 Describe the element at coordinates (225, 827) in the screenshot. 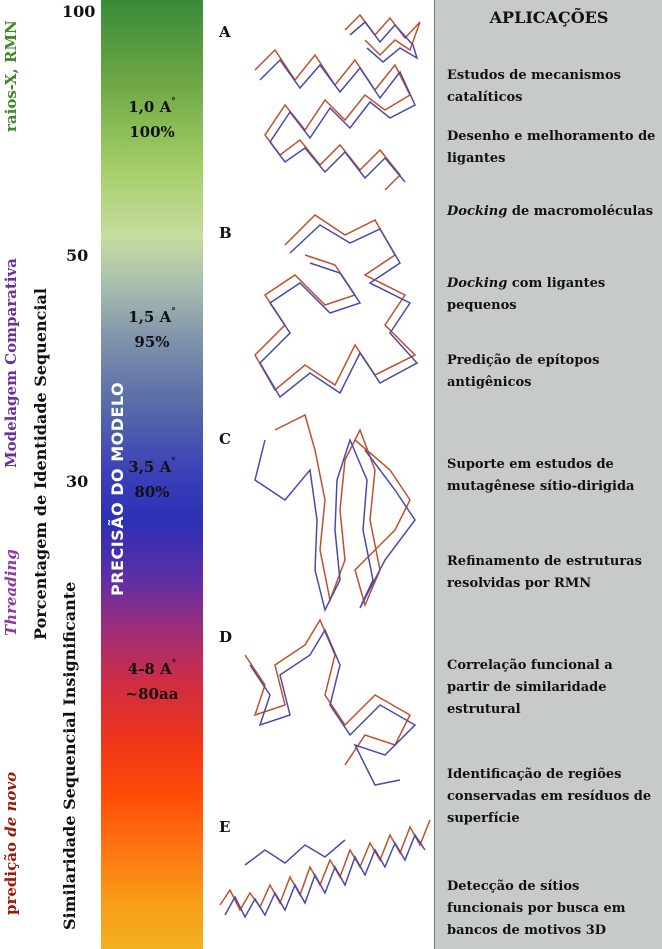

I see `structure-letter-e: E` at that location.